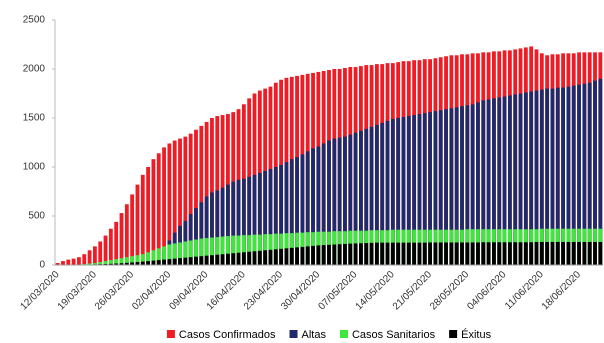 Image resolution: width=604 pixels, height=343 pixels. Describe the element at coordinates (36, 216) in the screenshot. I see `y-tick-label: 500` at that location.